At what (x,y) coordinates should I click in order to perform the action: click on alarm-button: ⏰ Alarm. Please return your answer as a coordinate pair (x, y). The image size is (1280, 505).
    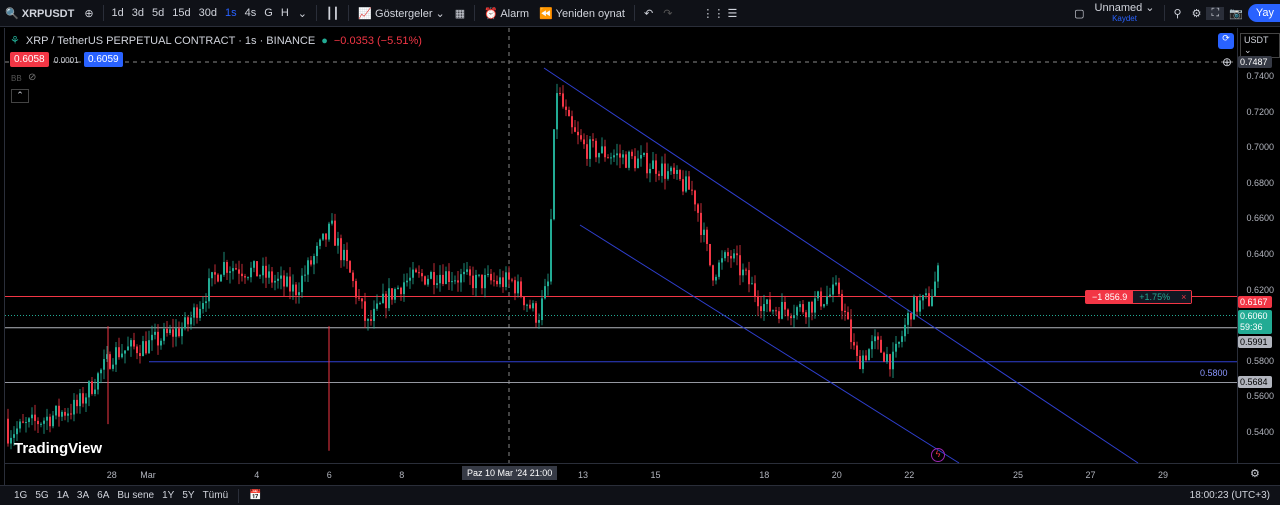
    Looking at the image, I should click on (507, 13).